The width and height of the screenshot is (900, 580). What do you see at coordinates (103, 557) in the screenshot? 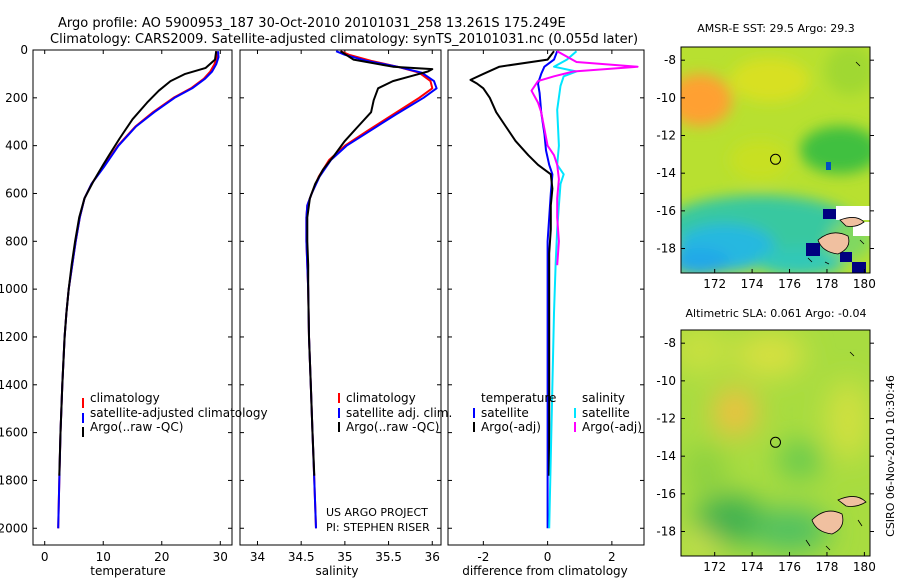
I see `x-tick-label: 10` at bounding box center [103, 557].